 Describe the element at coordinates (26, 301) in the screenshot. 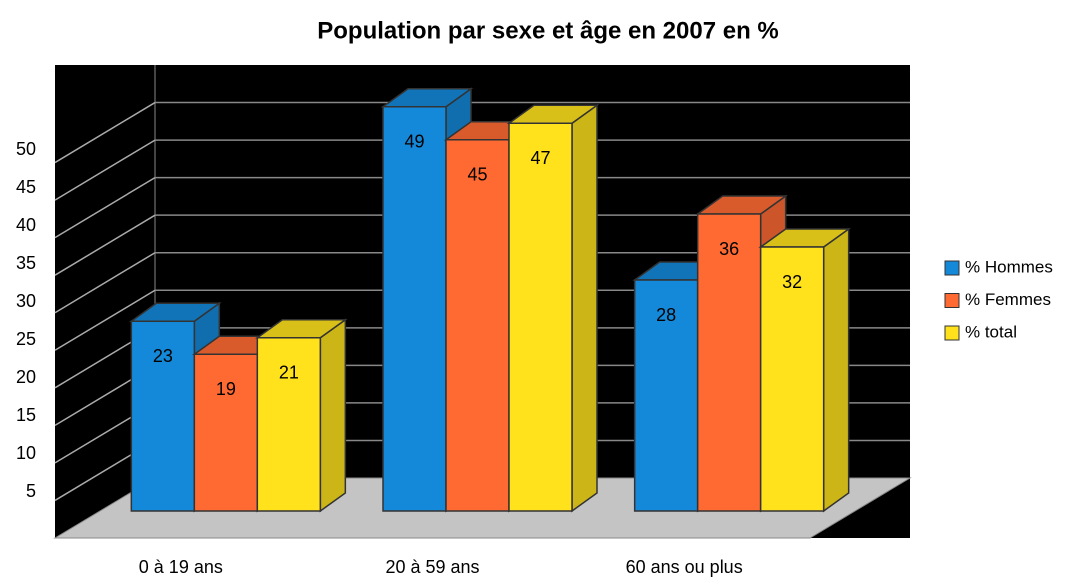

I see `y-tick-label: 30` at that location.